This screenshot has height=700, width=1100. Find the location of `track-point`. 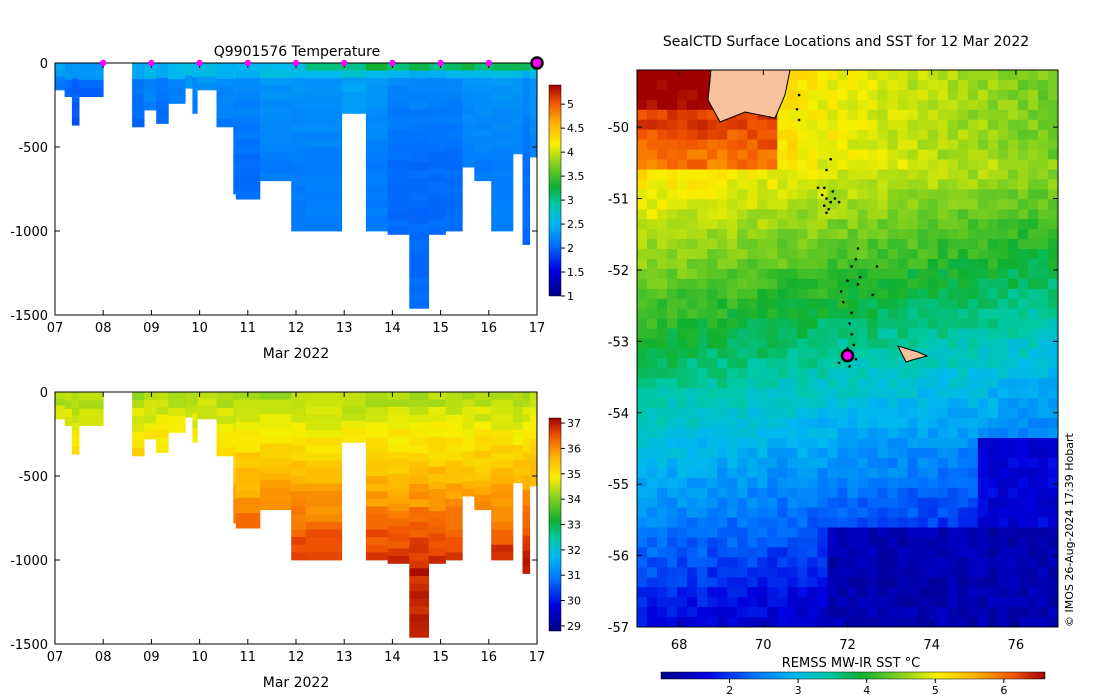

track-point is located at coordinates (839, 363).